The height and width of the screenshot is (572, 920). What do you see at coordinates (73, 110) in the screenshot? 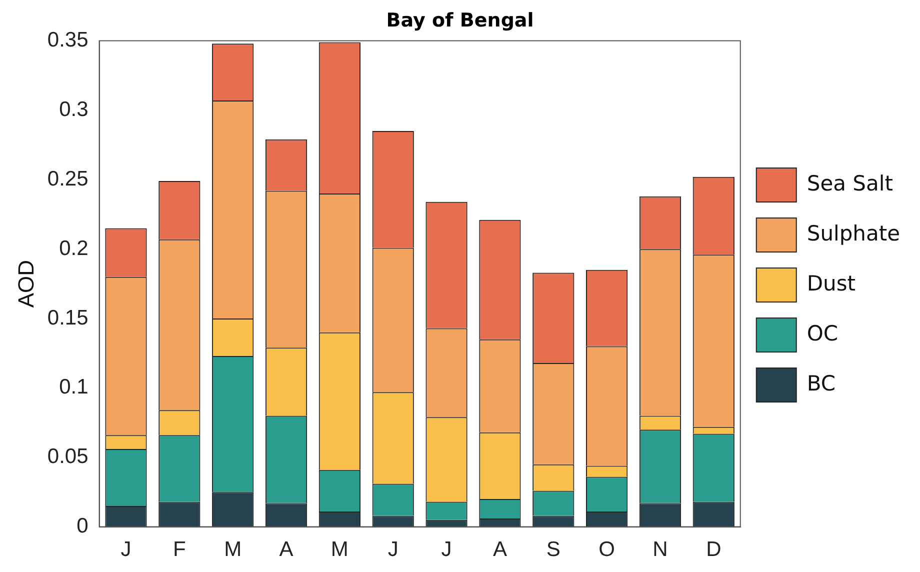
I see `y-tick-label: 0.3` at bounding box center [73, 110].